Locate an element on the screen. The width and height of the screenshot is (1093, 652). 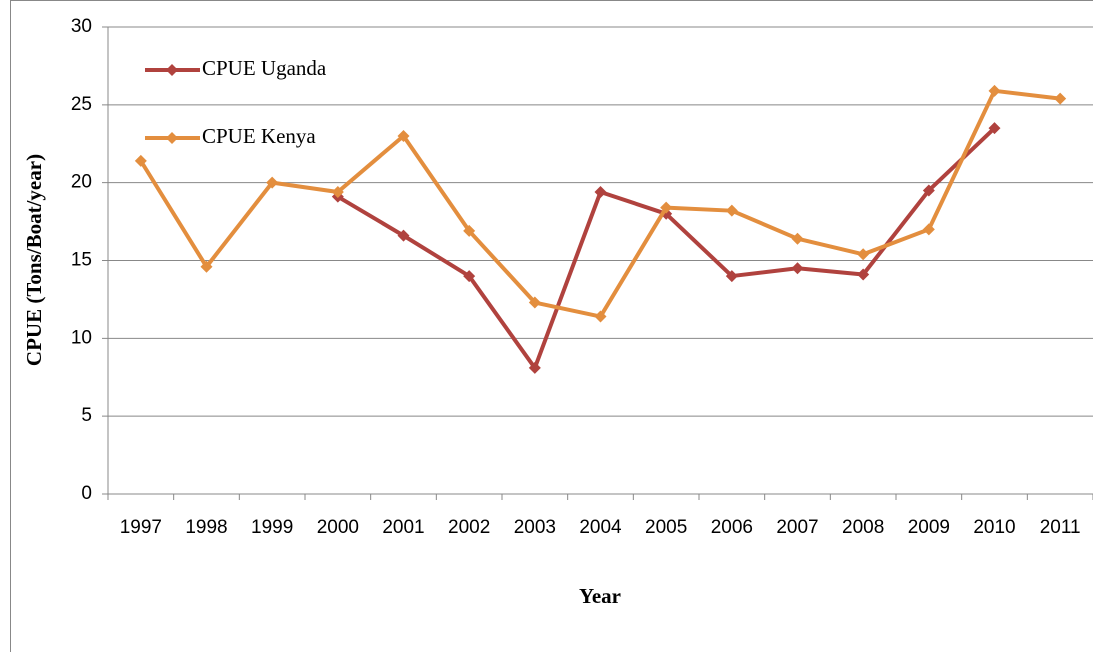
x-tick-label: 1998 is located at coordinates (206, 527).